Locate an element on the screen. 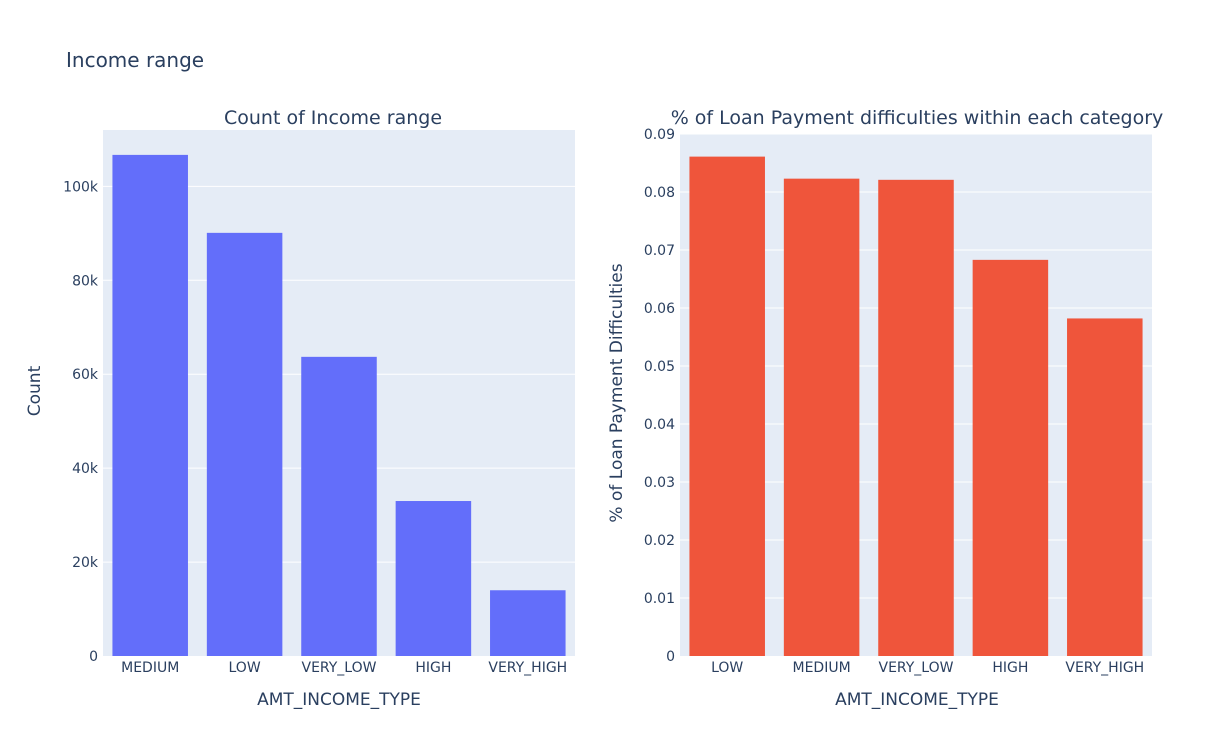 This screenshot has width=1206, height=736. left-x-tick-label: MEDIUM is located at coordinates (150, 668).